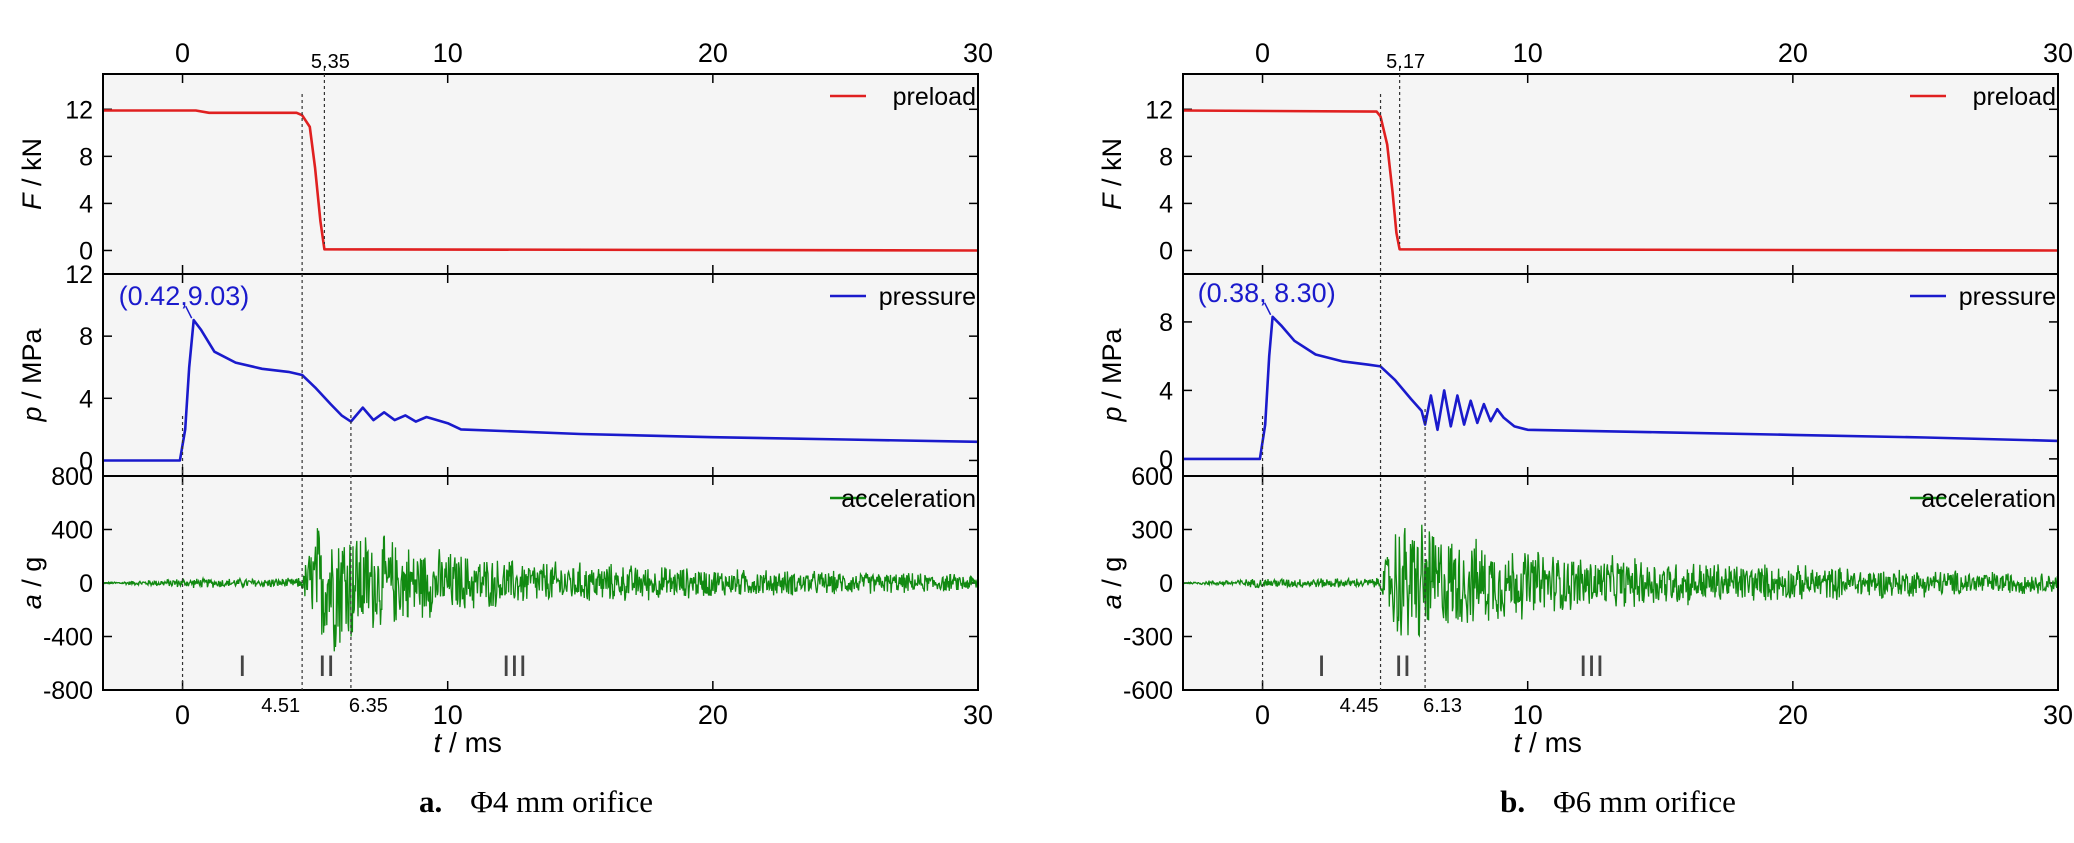  What do you see at coordinates (430, 801) in the screenshot?
I see `caption-letter: a.` at bounding box center [430, 801].